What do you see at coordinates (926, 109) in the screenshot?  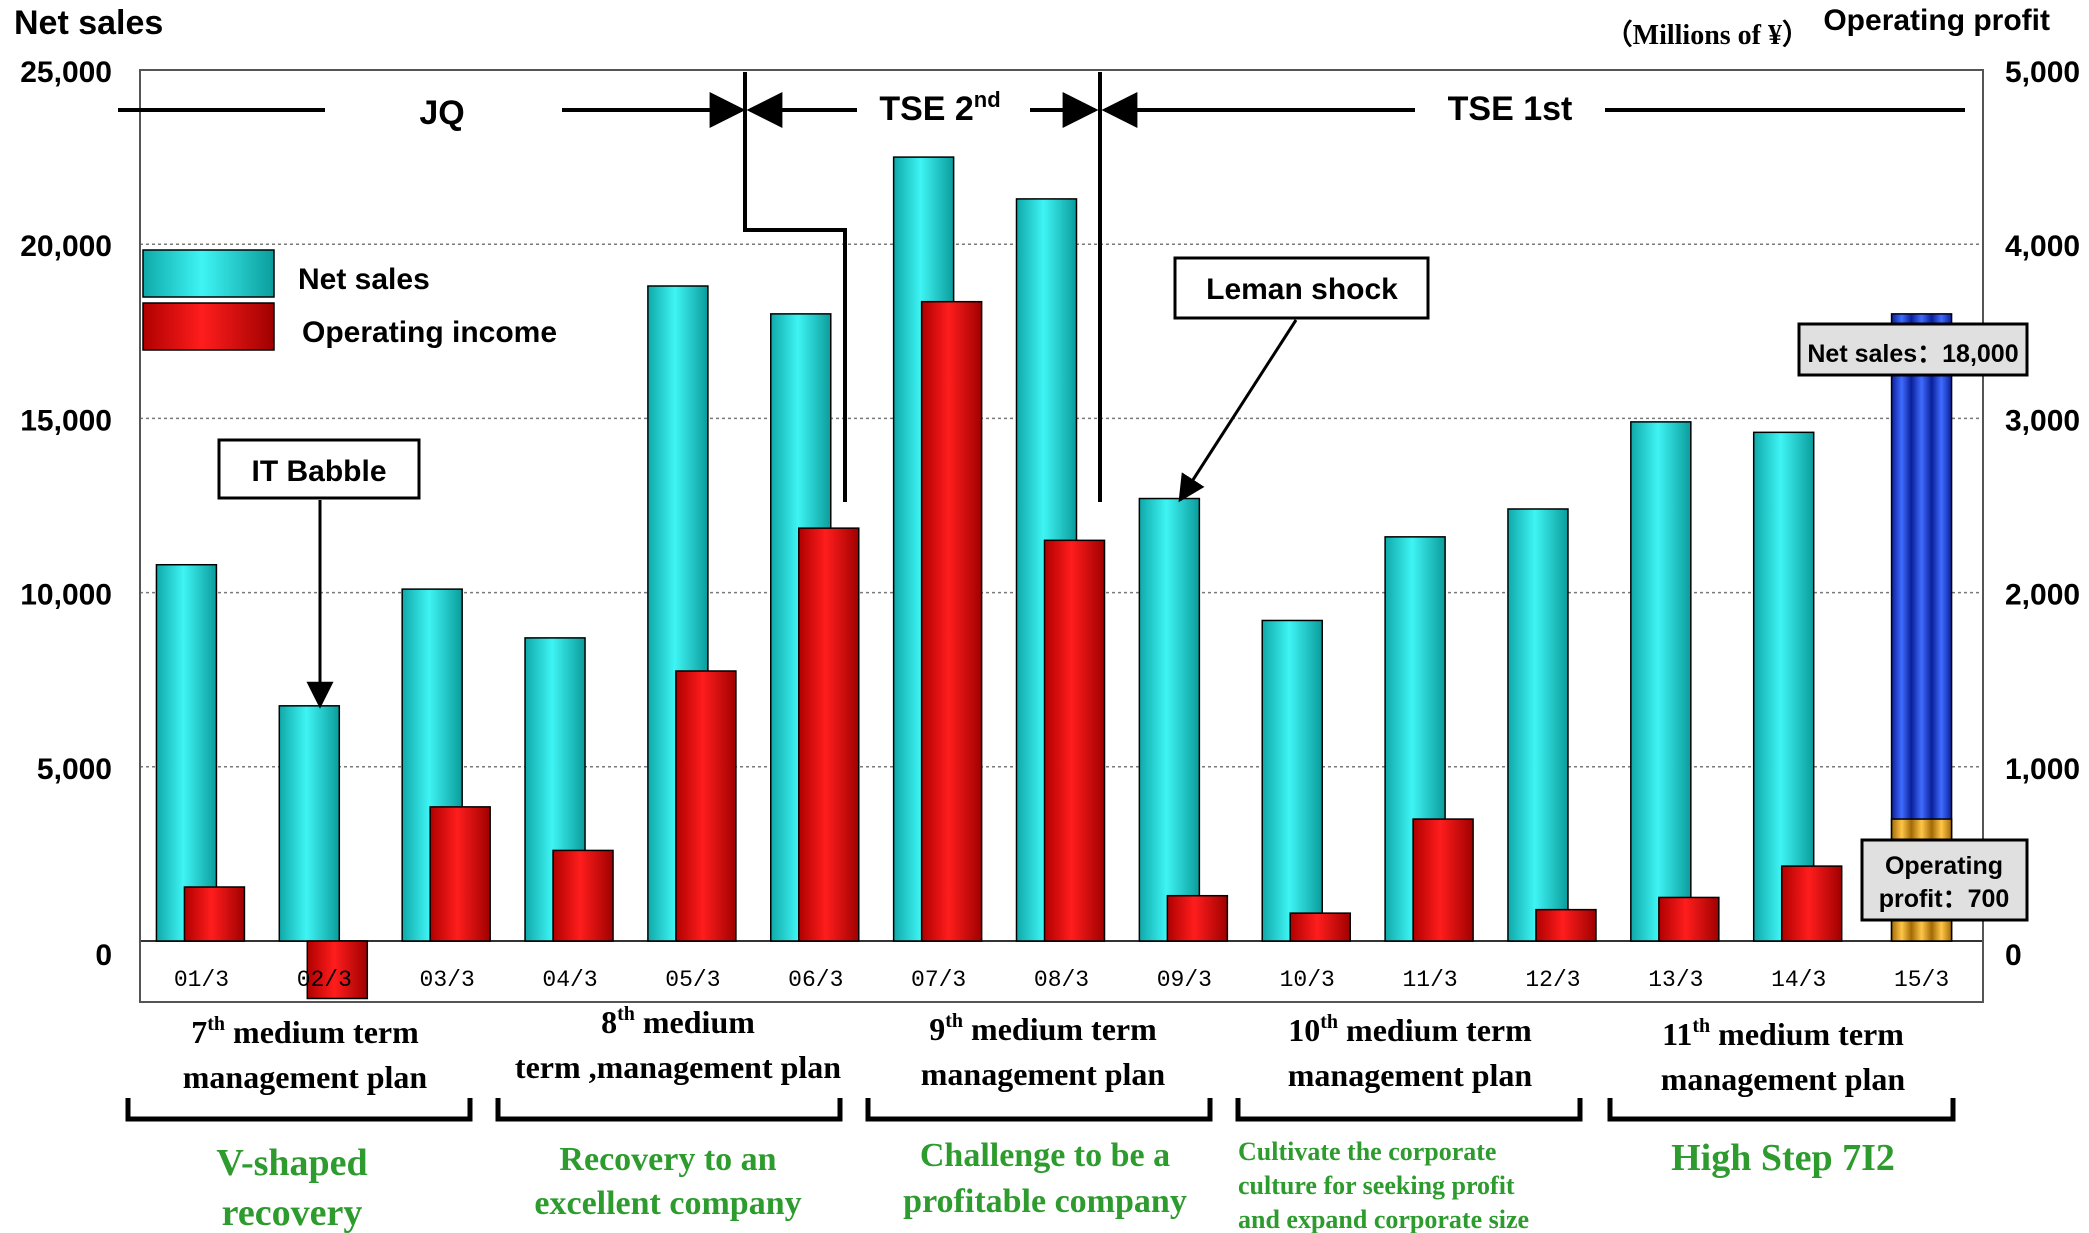 I see `market-label-tse2-main: TSE 2` at bounding box center [926, 109].